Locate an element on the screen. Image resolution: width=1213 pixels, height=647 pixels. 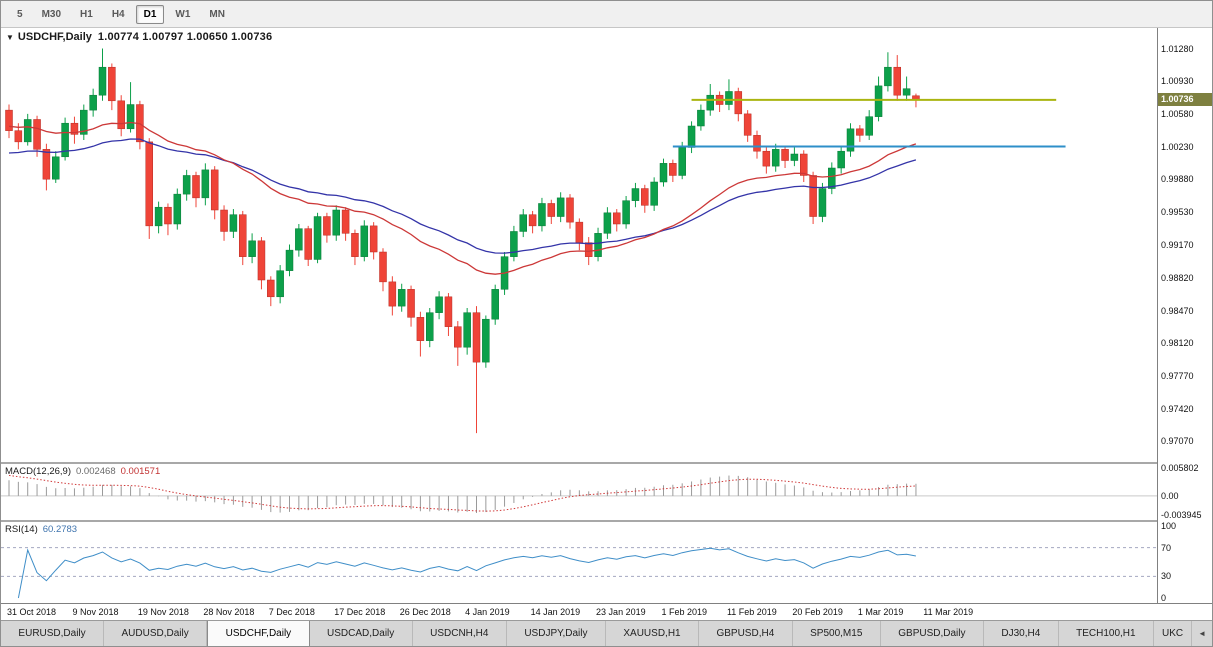
timeframe-bar: 5 M30 H1 H4 D1 W1 MN is located at coordinates (606, 14).